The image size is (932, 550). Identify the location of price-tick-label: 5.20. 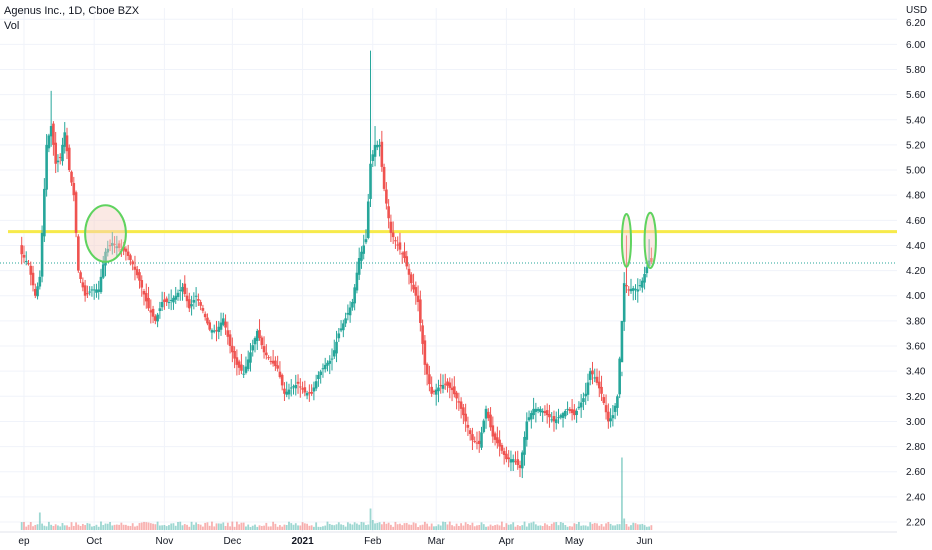
(916, 145).